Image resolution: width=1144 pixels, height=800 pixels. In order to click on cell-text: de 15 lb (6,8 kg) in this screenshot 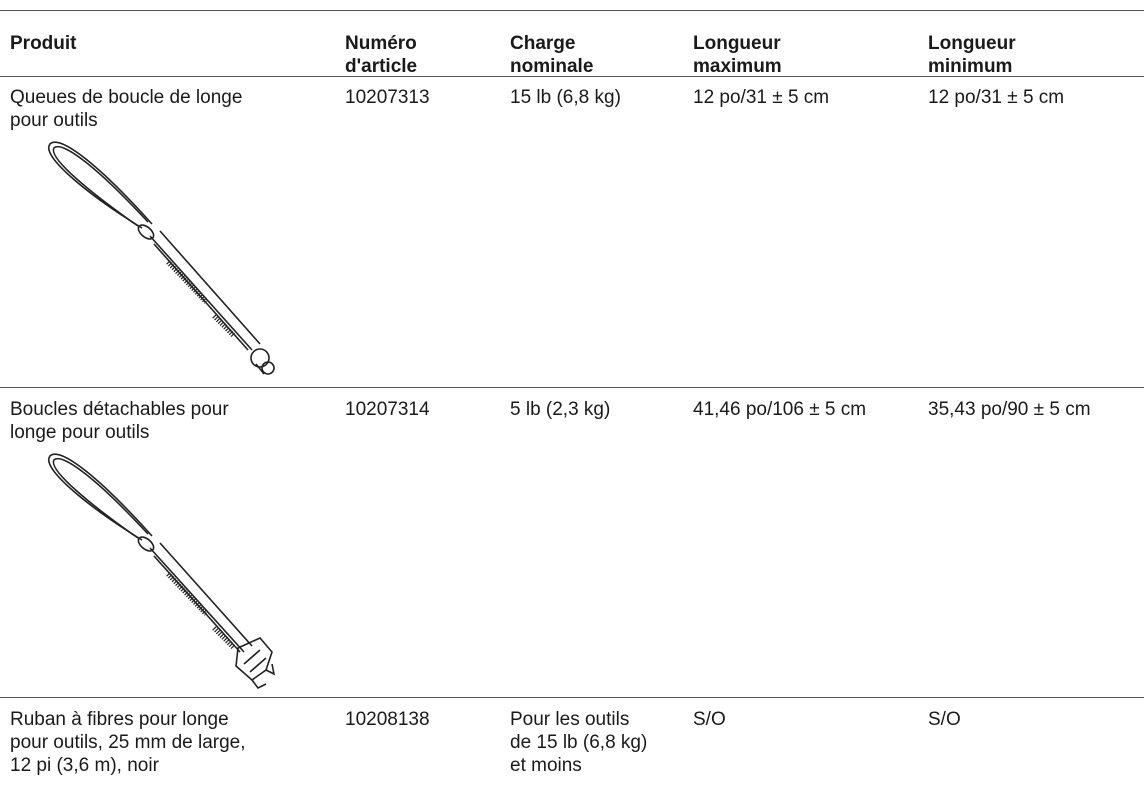, I will do `click(579, 742)`.